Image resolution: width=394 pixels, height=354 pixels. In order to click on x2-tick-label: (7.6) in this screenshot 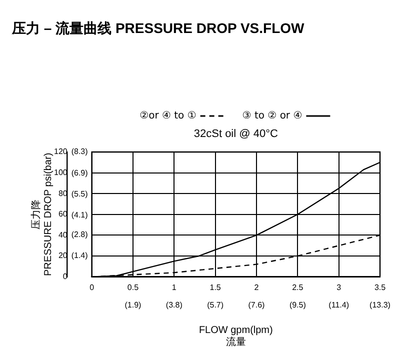, I will do `click(257, 305)`.